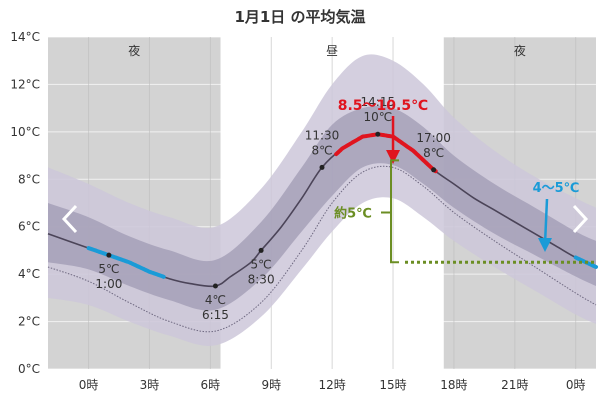 This screenshot has width=600, height=401. What do you see at coordinates (25, 37) in the screenshot?
I see `y-tick-label: 14°C` at bounding box center [25, 37].